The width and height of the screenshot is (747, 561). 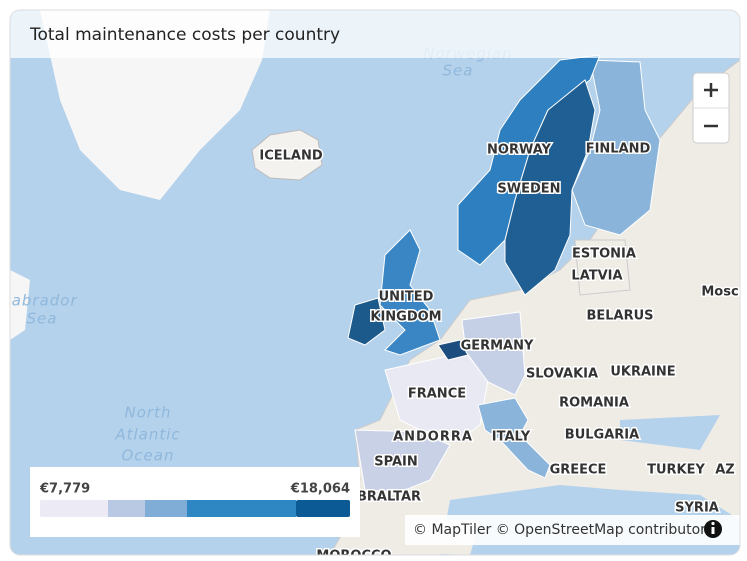 What do you see at coordinates (290, 156) in the screenshot?
I see `country-label: ICELAND` at bounding box center [290, 156].